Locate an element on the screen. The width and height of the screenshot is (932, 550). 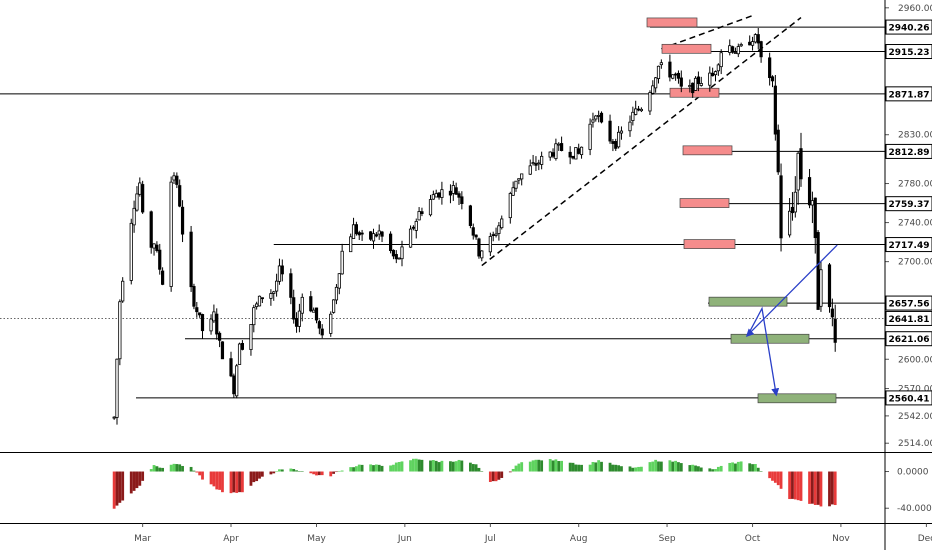
y-tick-label: 2542.00 is located at coordinates (915, 417).